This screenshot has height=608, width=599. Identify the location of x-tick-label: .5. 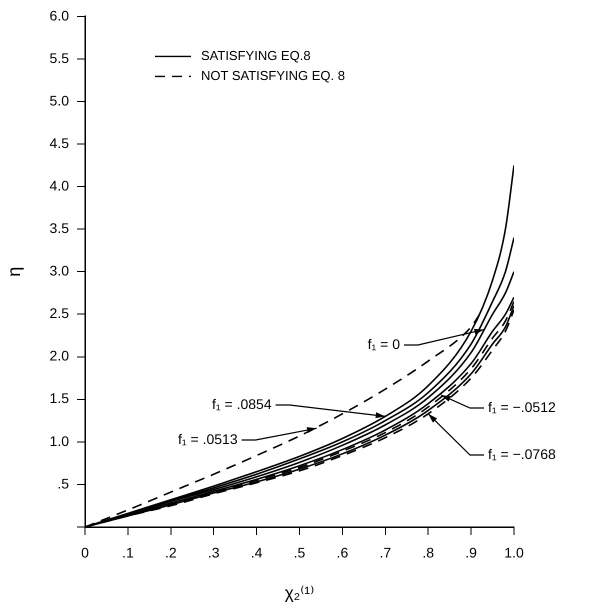
(300, 552).